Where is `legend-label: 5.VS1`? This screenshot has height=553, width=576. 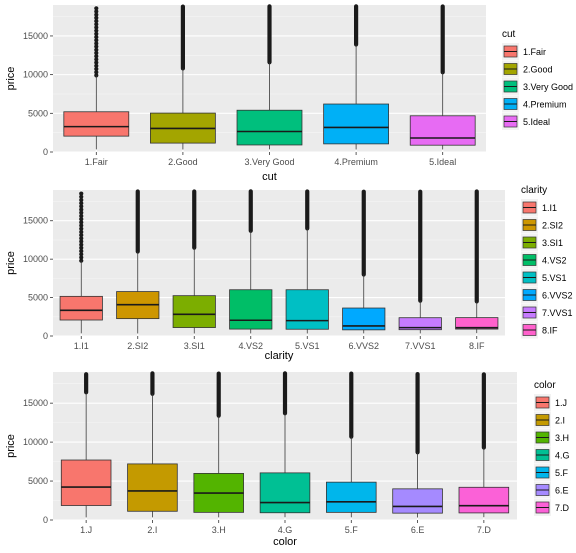 legend-label: 5.VS1 is located at coordinates (554, 278).